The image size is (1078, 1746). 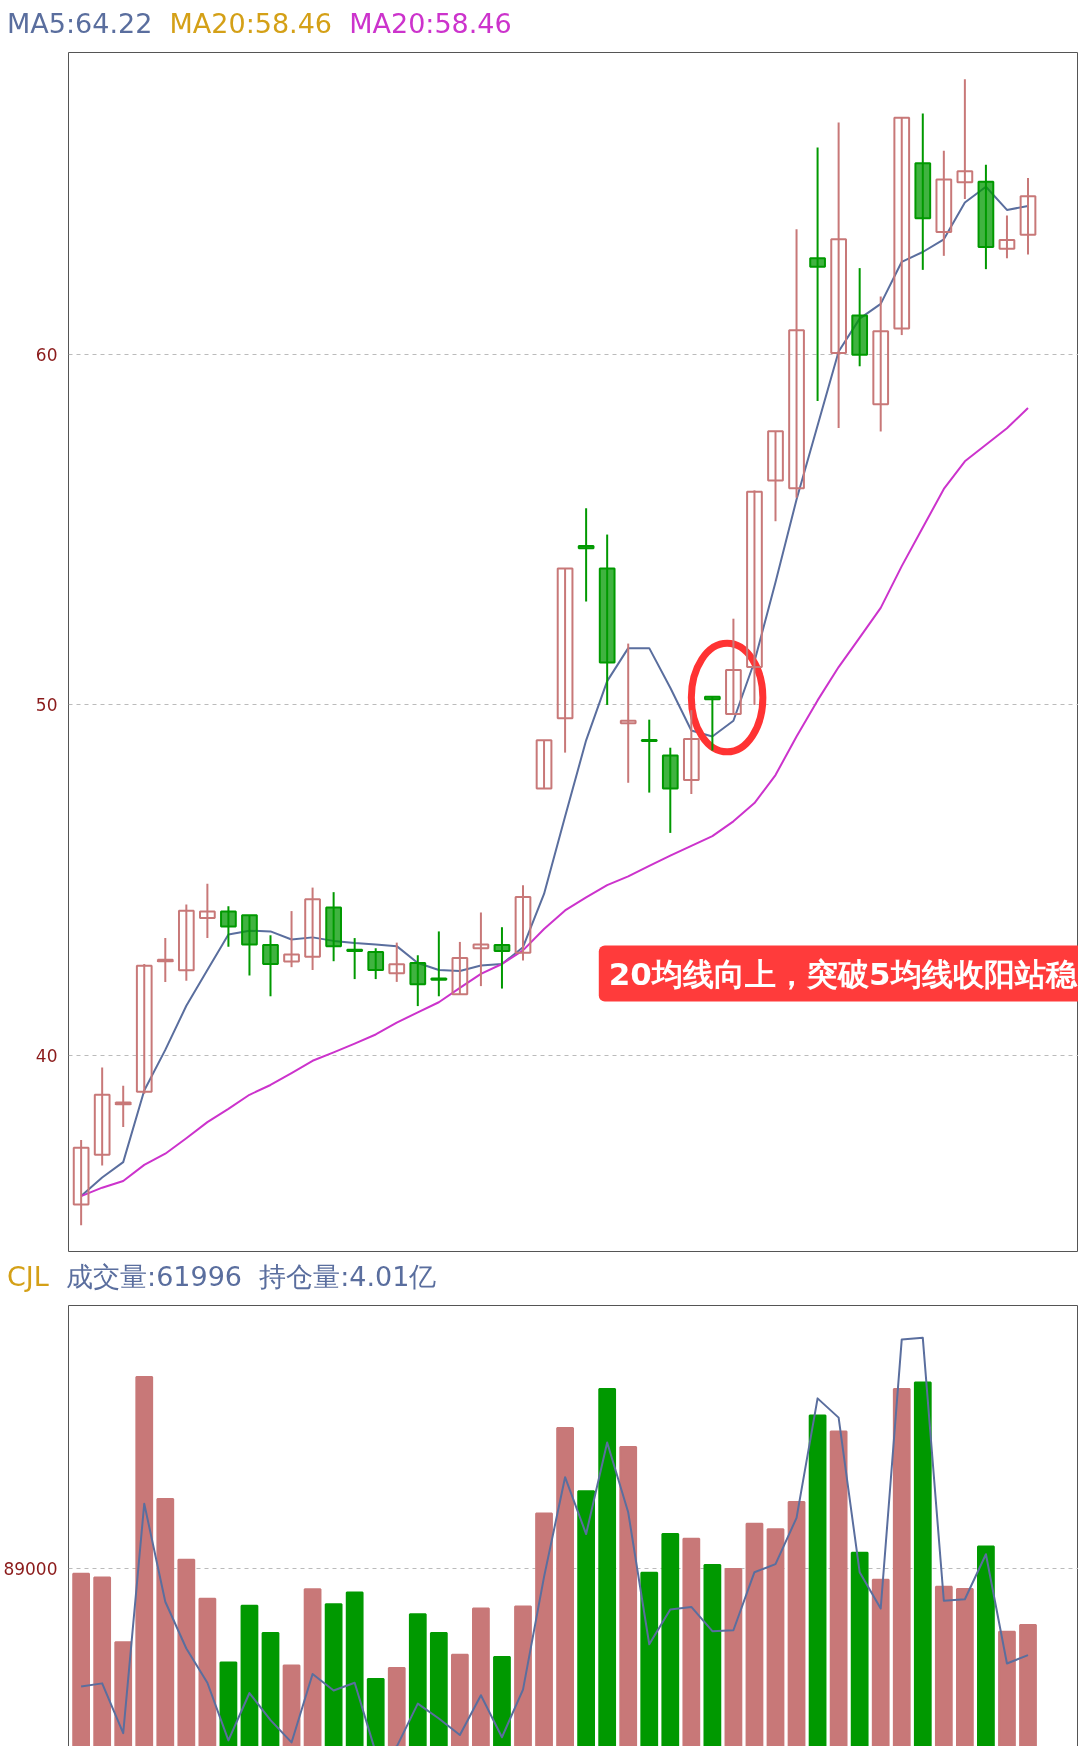 I want to click on text: 持仓量:4.01亿, so click(x=348, y=1276).